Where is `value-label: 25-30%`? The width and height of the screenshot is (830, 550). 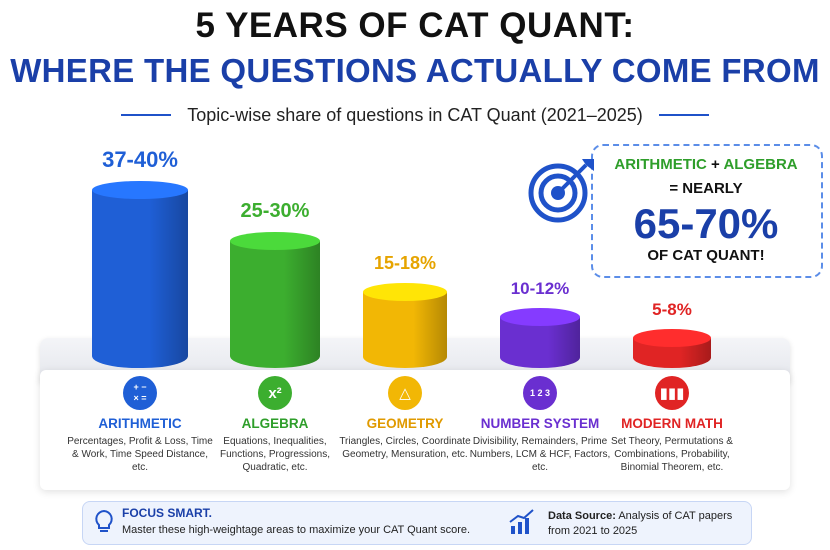 value-label: 25-30% is located at coordinates (275, 211).